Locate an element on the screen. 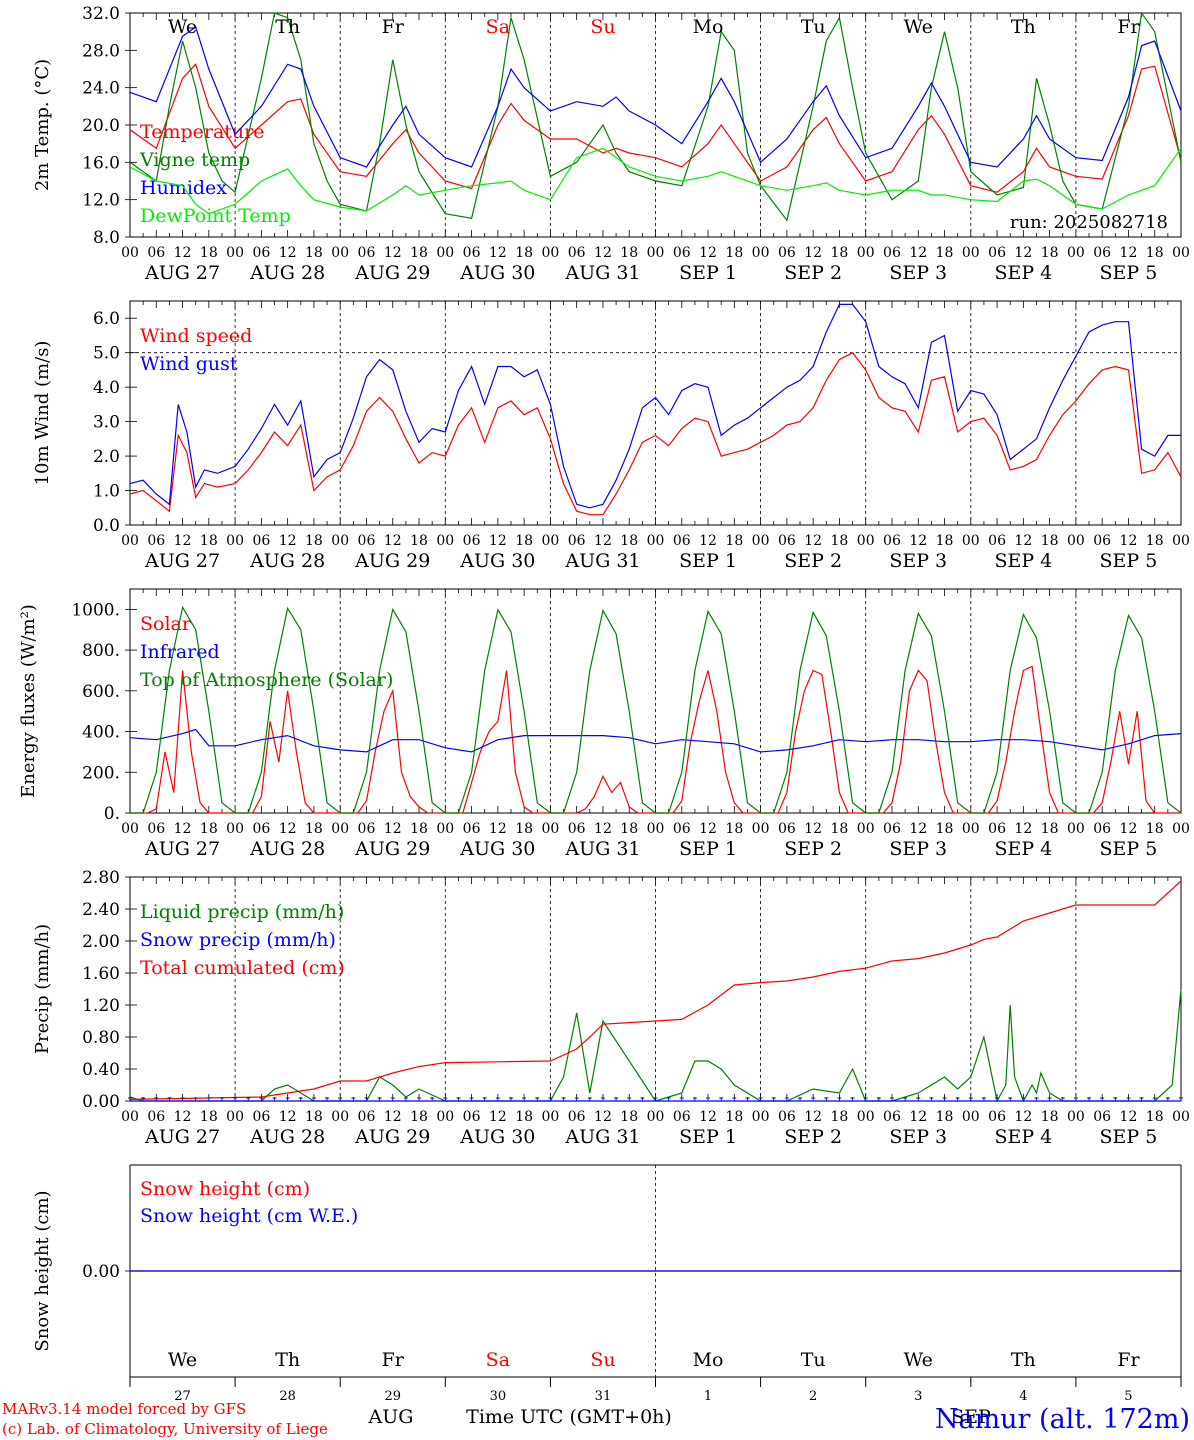 The width and height of the screenshot is (1194, 1440). legend-entry-2: Snow precip (mm/h) is located at coordinates (238, 940).